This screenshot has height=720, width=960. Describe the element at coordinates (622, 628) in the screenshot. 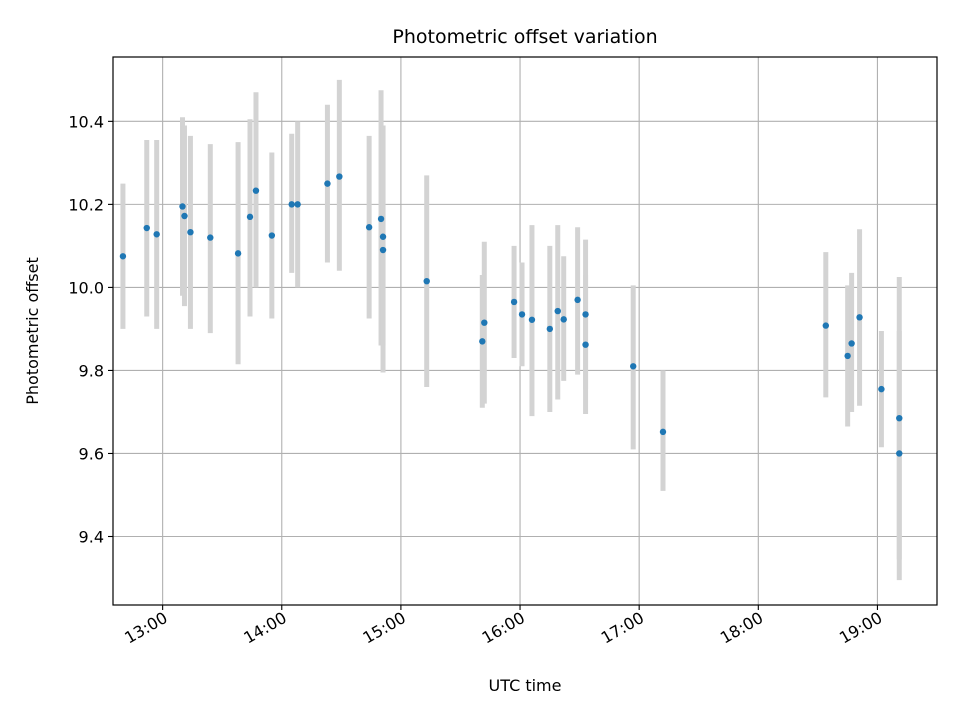

I see `x-tick-label: 17:00` at that location.